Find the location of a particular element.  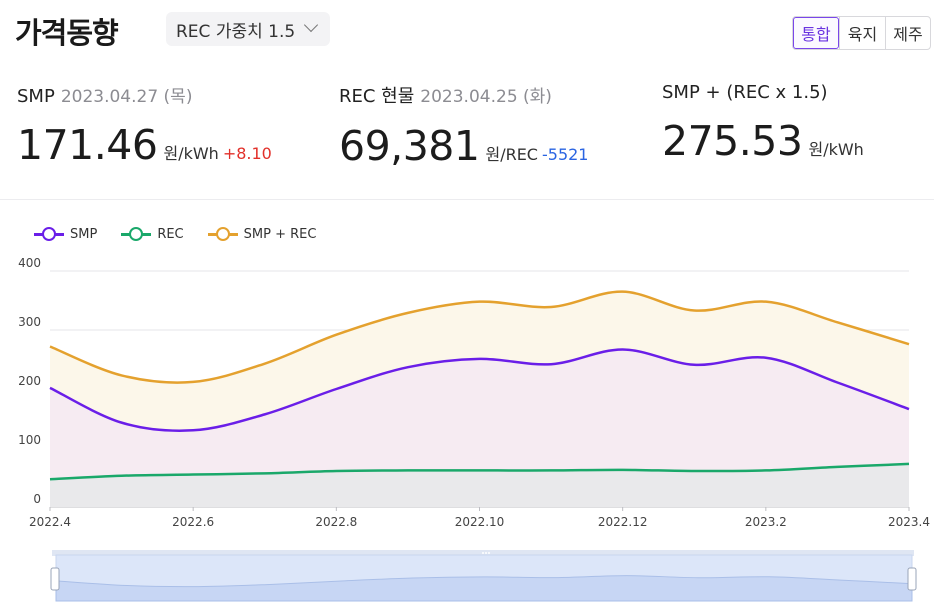

region-option-mainland: 육지 is located at coordinates (862, 33).